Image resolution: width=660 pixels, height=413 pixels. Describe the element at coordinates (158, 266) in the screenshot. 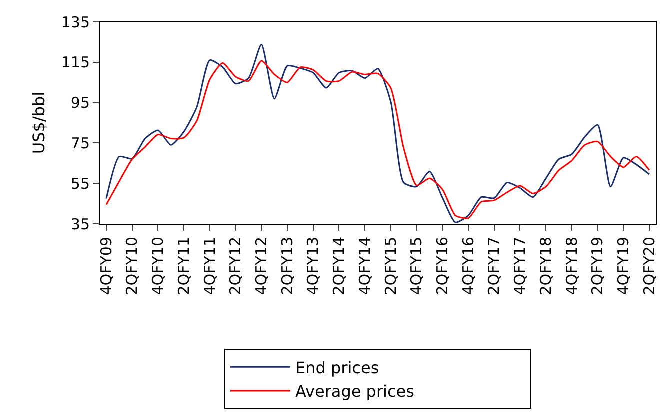

I see `x-tick-label: 4QFY10` at that location.